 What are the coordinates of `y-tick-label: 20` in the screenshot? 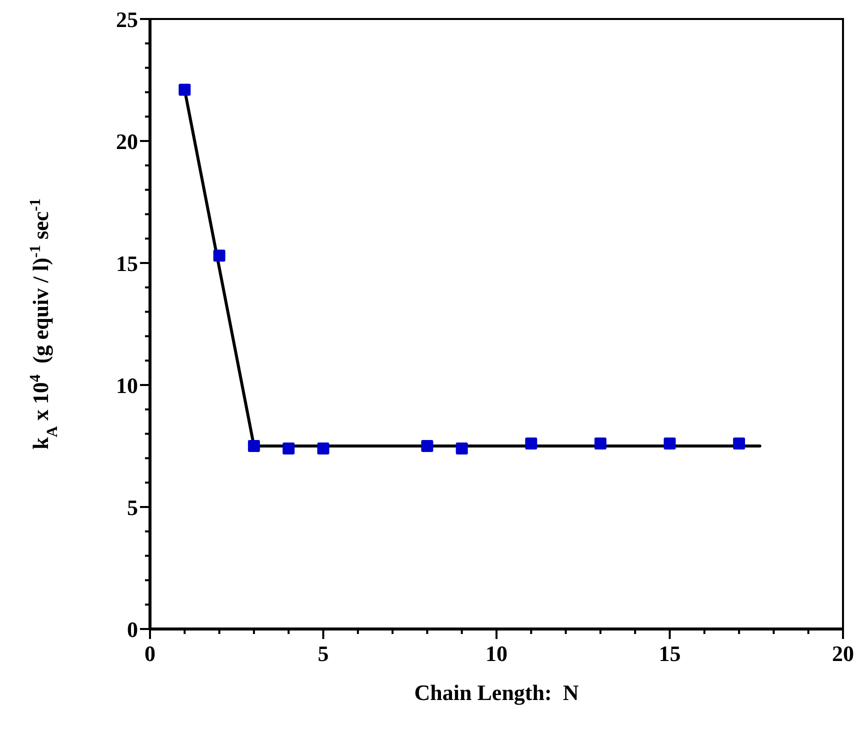 It's located at (127, 141).